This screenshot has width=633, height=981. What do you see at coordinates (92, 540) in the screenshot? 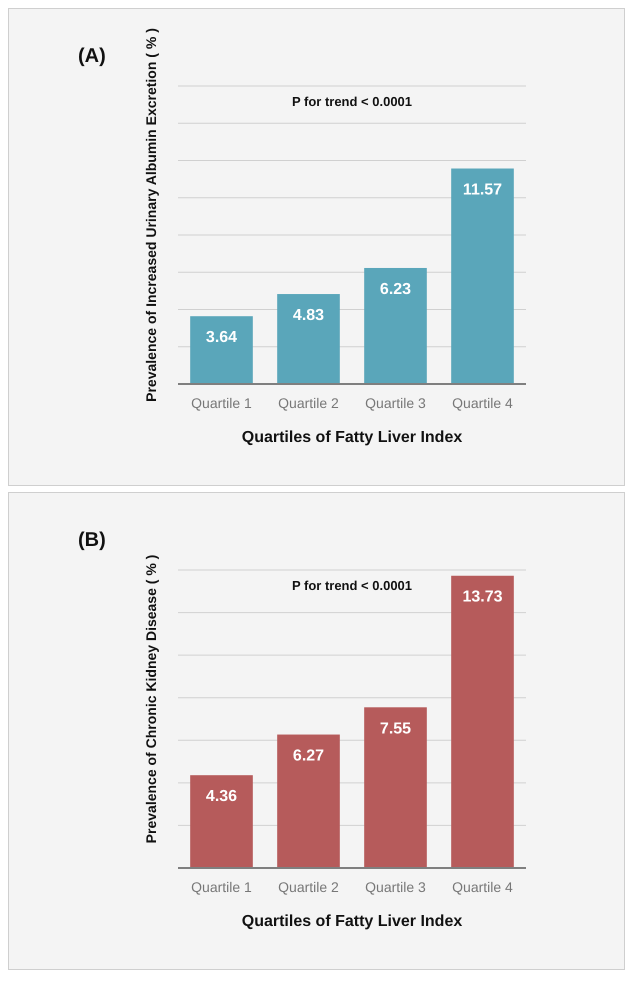
I see `chart-title: (B)` at bounding box center [92, 540].